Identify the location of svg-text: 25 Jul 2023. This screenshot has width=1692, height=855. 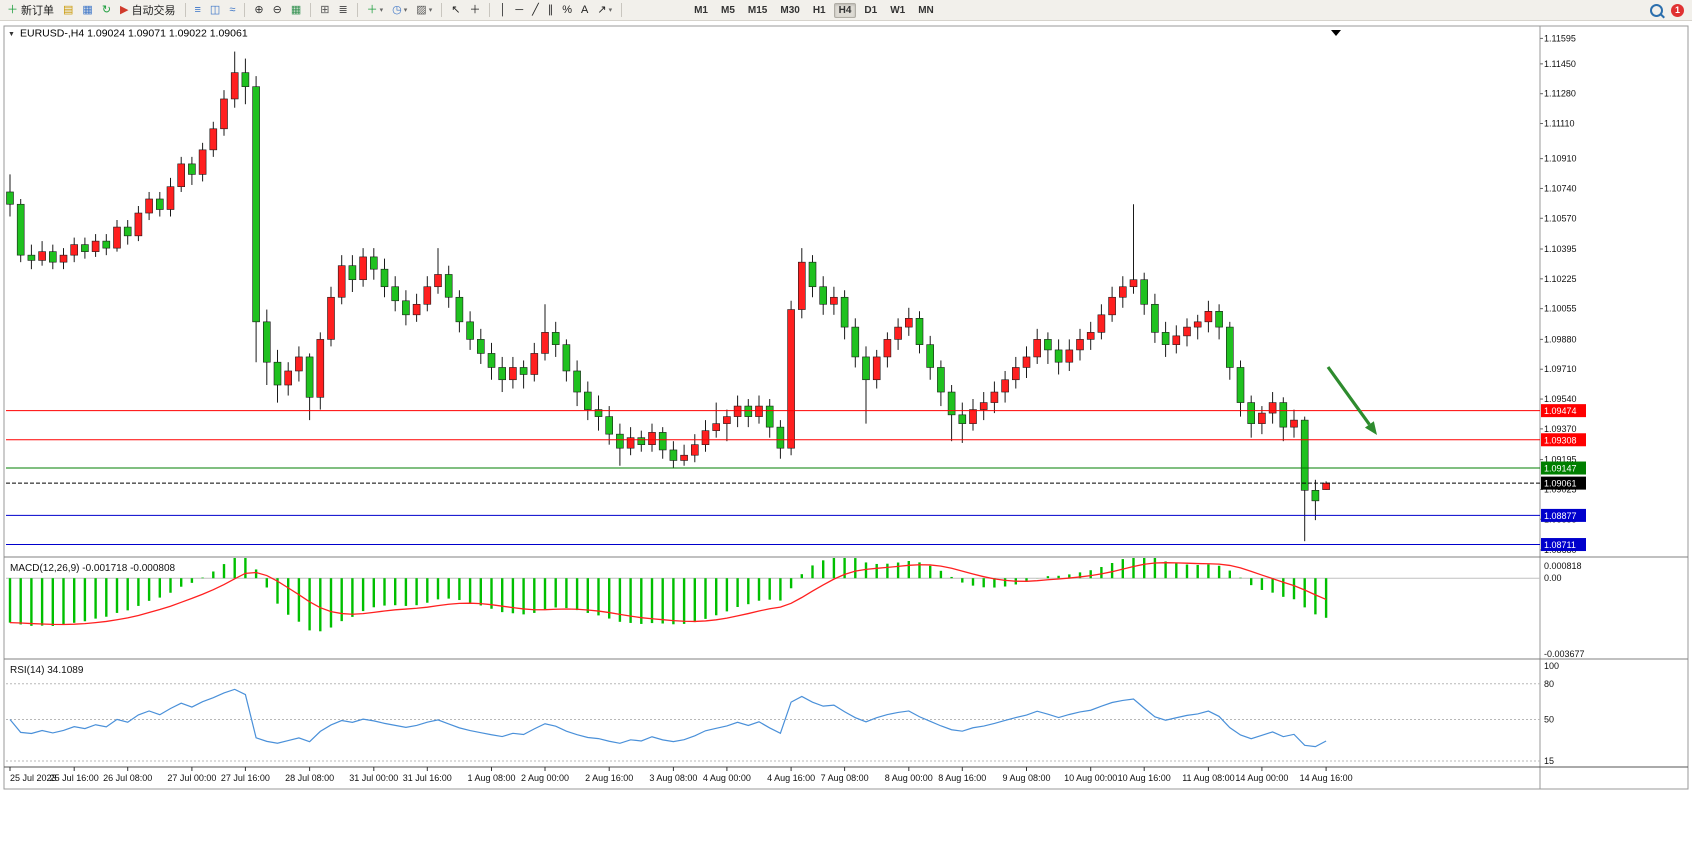
(33, 778).